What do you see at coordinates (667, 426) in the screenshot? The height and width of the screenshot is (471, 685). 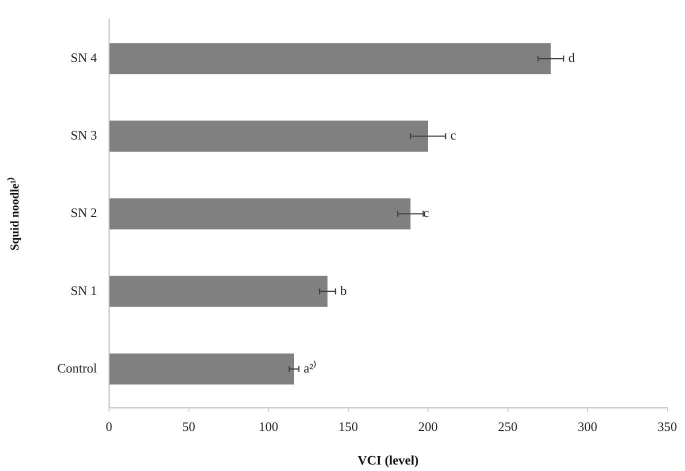 I see `x-tick-label: 350` at bounding box center [667, 426].